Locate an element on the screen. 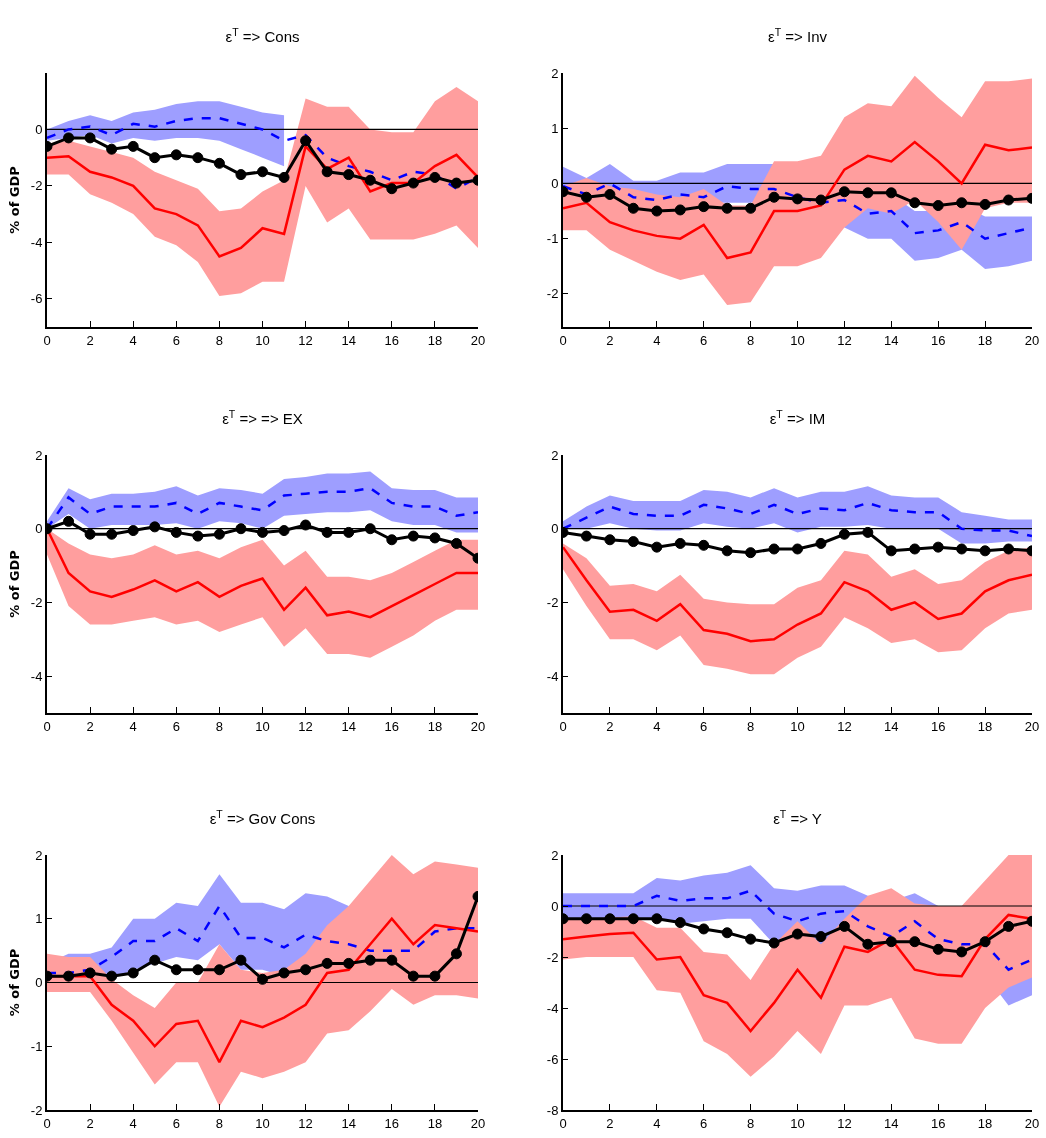  chart-title: ε$^{T}$ => Inv is located at coordinates (798, 35).